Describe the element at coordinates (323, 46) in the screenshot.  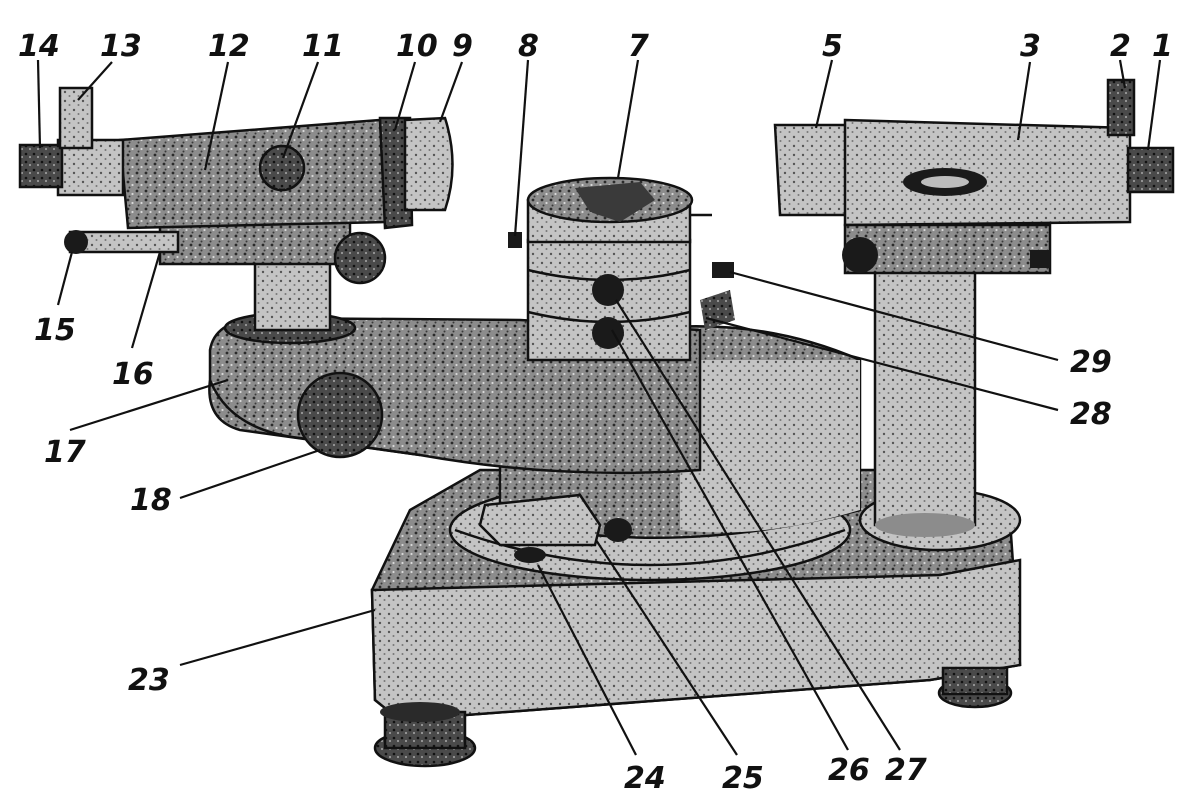
I see `callout-11: 11` at that location.